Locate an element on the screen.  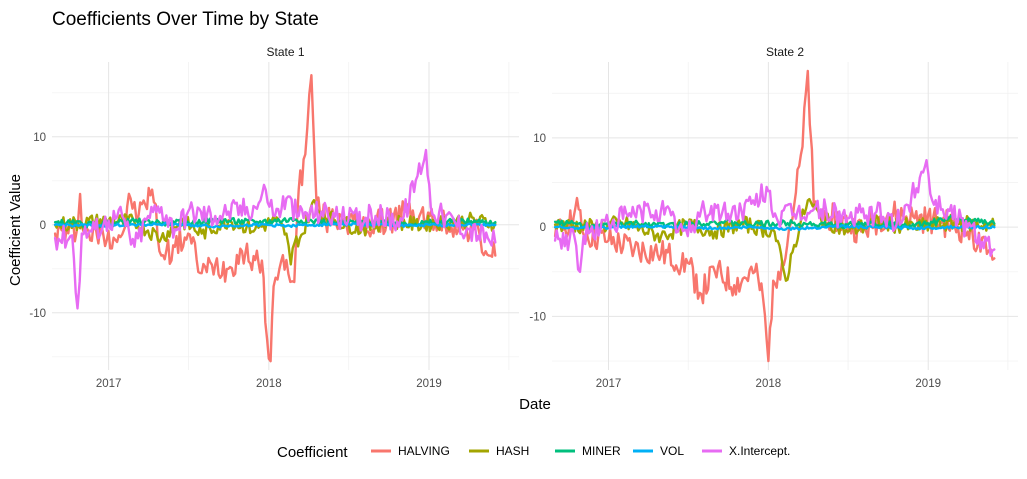
panel-yticks-state-2: -10 0 10 is located at coordinates (537, 228).